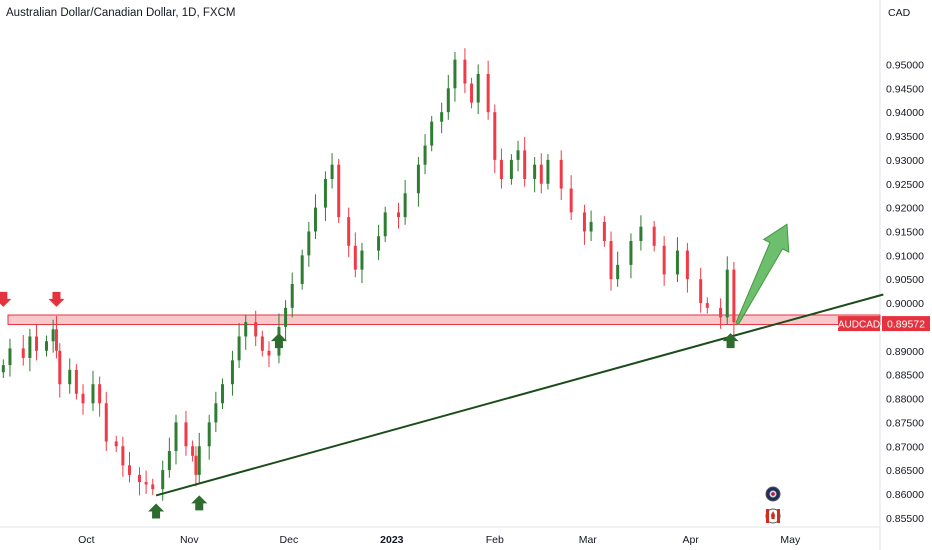  I want to click on price-axis-currency: CAD, so click(899, 13).